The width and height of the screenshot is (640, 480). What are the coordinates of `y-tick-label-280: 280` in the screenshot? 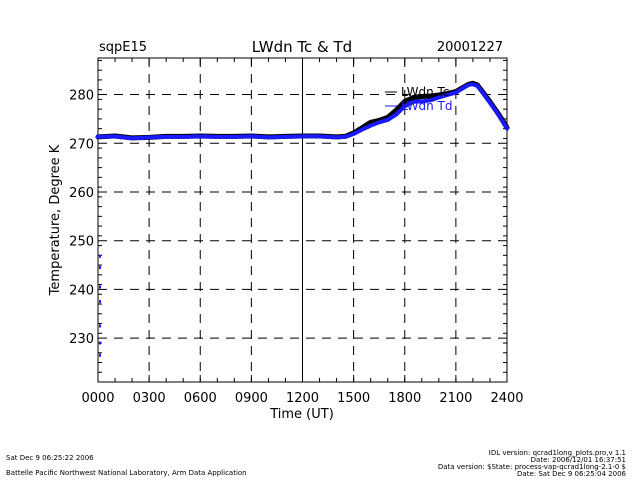 It's located at (81, 96).